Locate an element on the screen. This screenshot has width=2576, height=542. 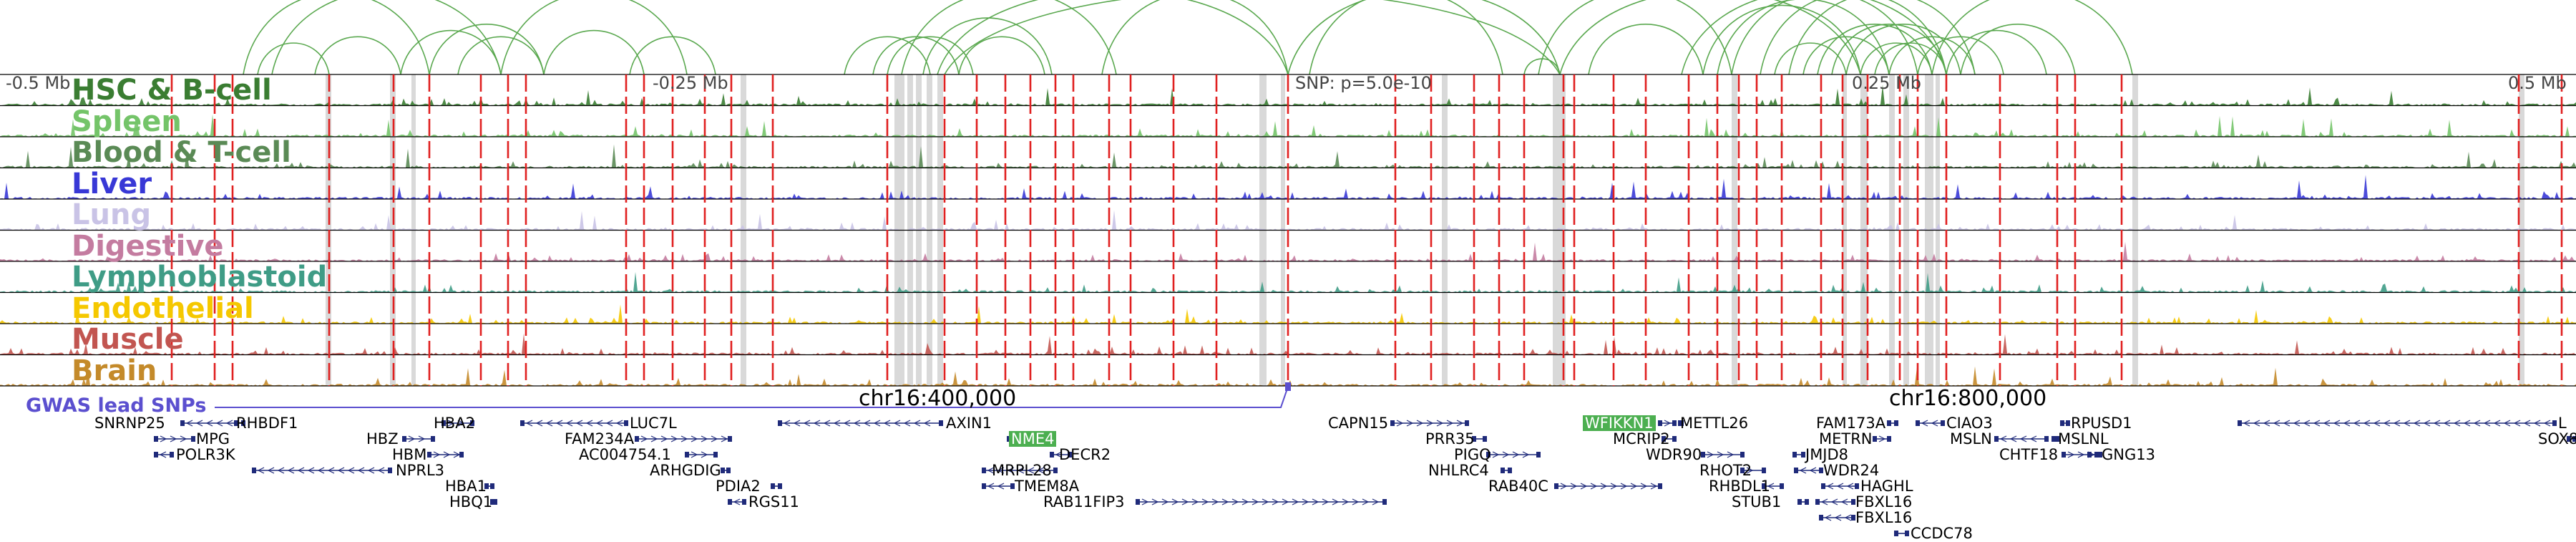
gene-label: CAPN15 is located at coordinates (1358, 423).